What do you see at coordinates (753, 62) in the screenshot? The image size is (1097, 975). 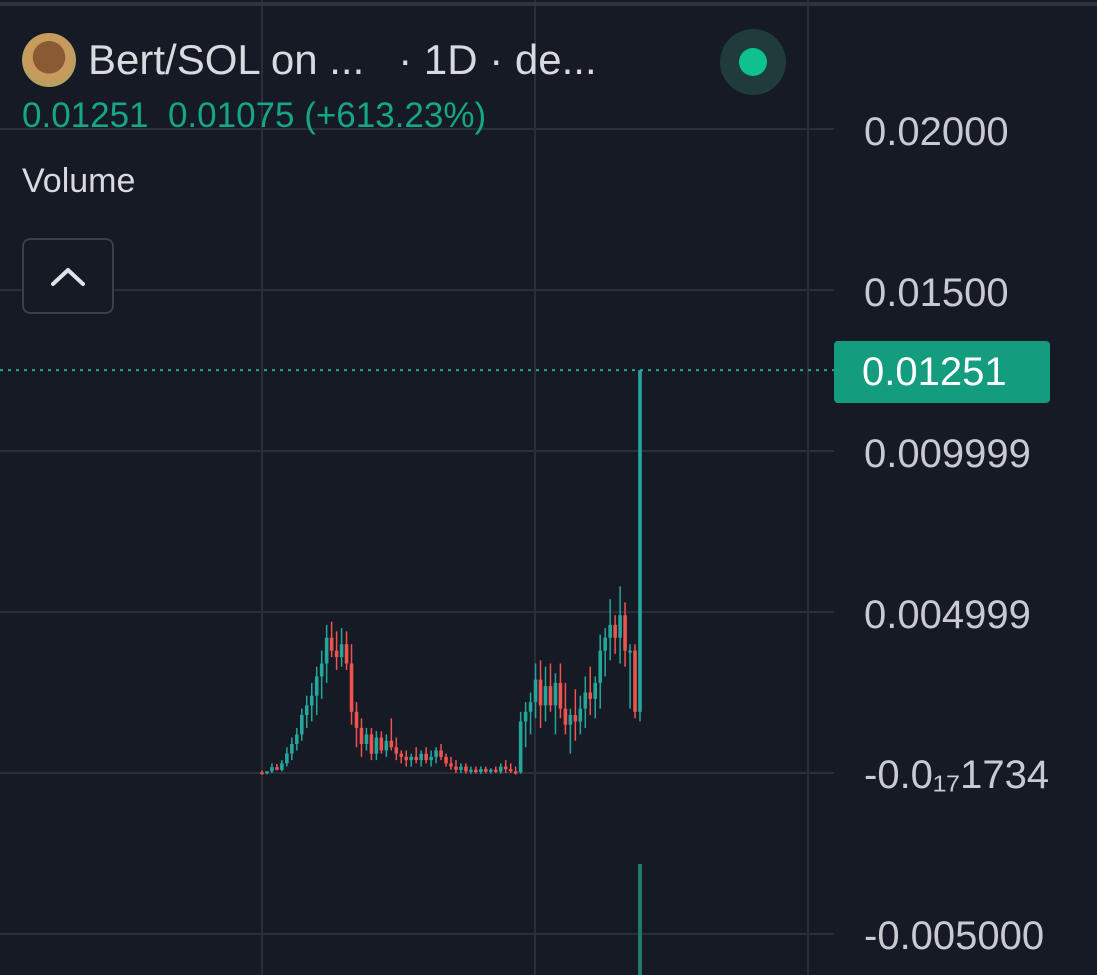 I see `market-status-indicator` at bounding box center [753, 62].